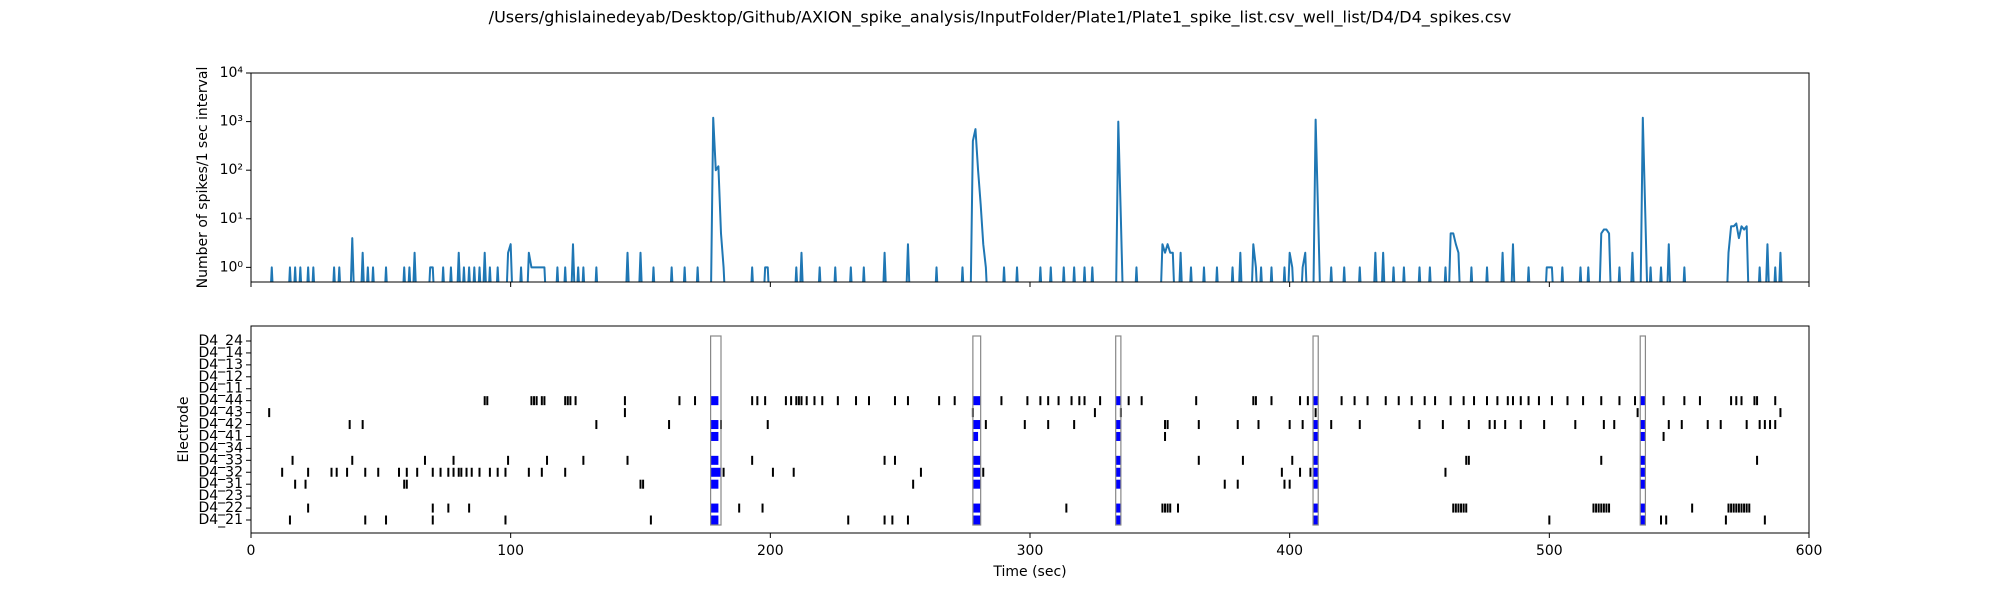 The image size is (2000, 600). I want to click on y-tick-label: 10², so click(231, 170).